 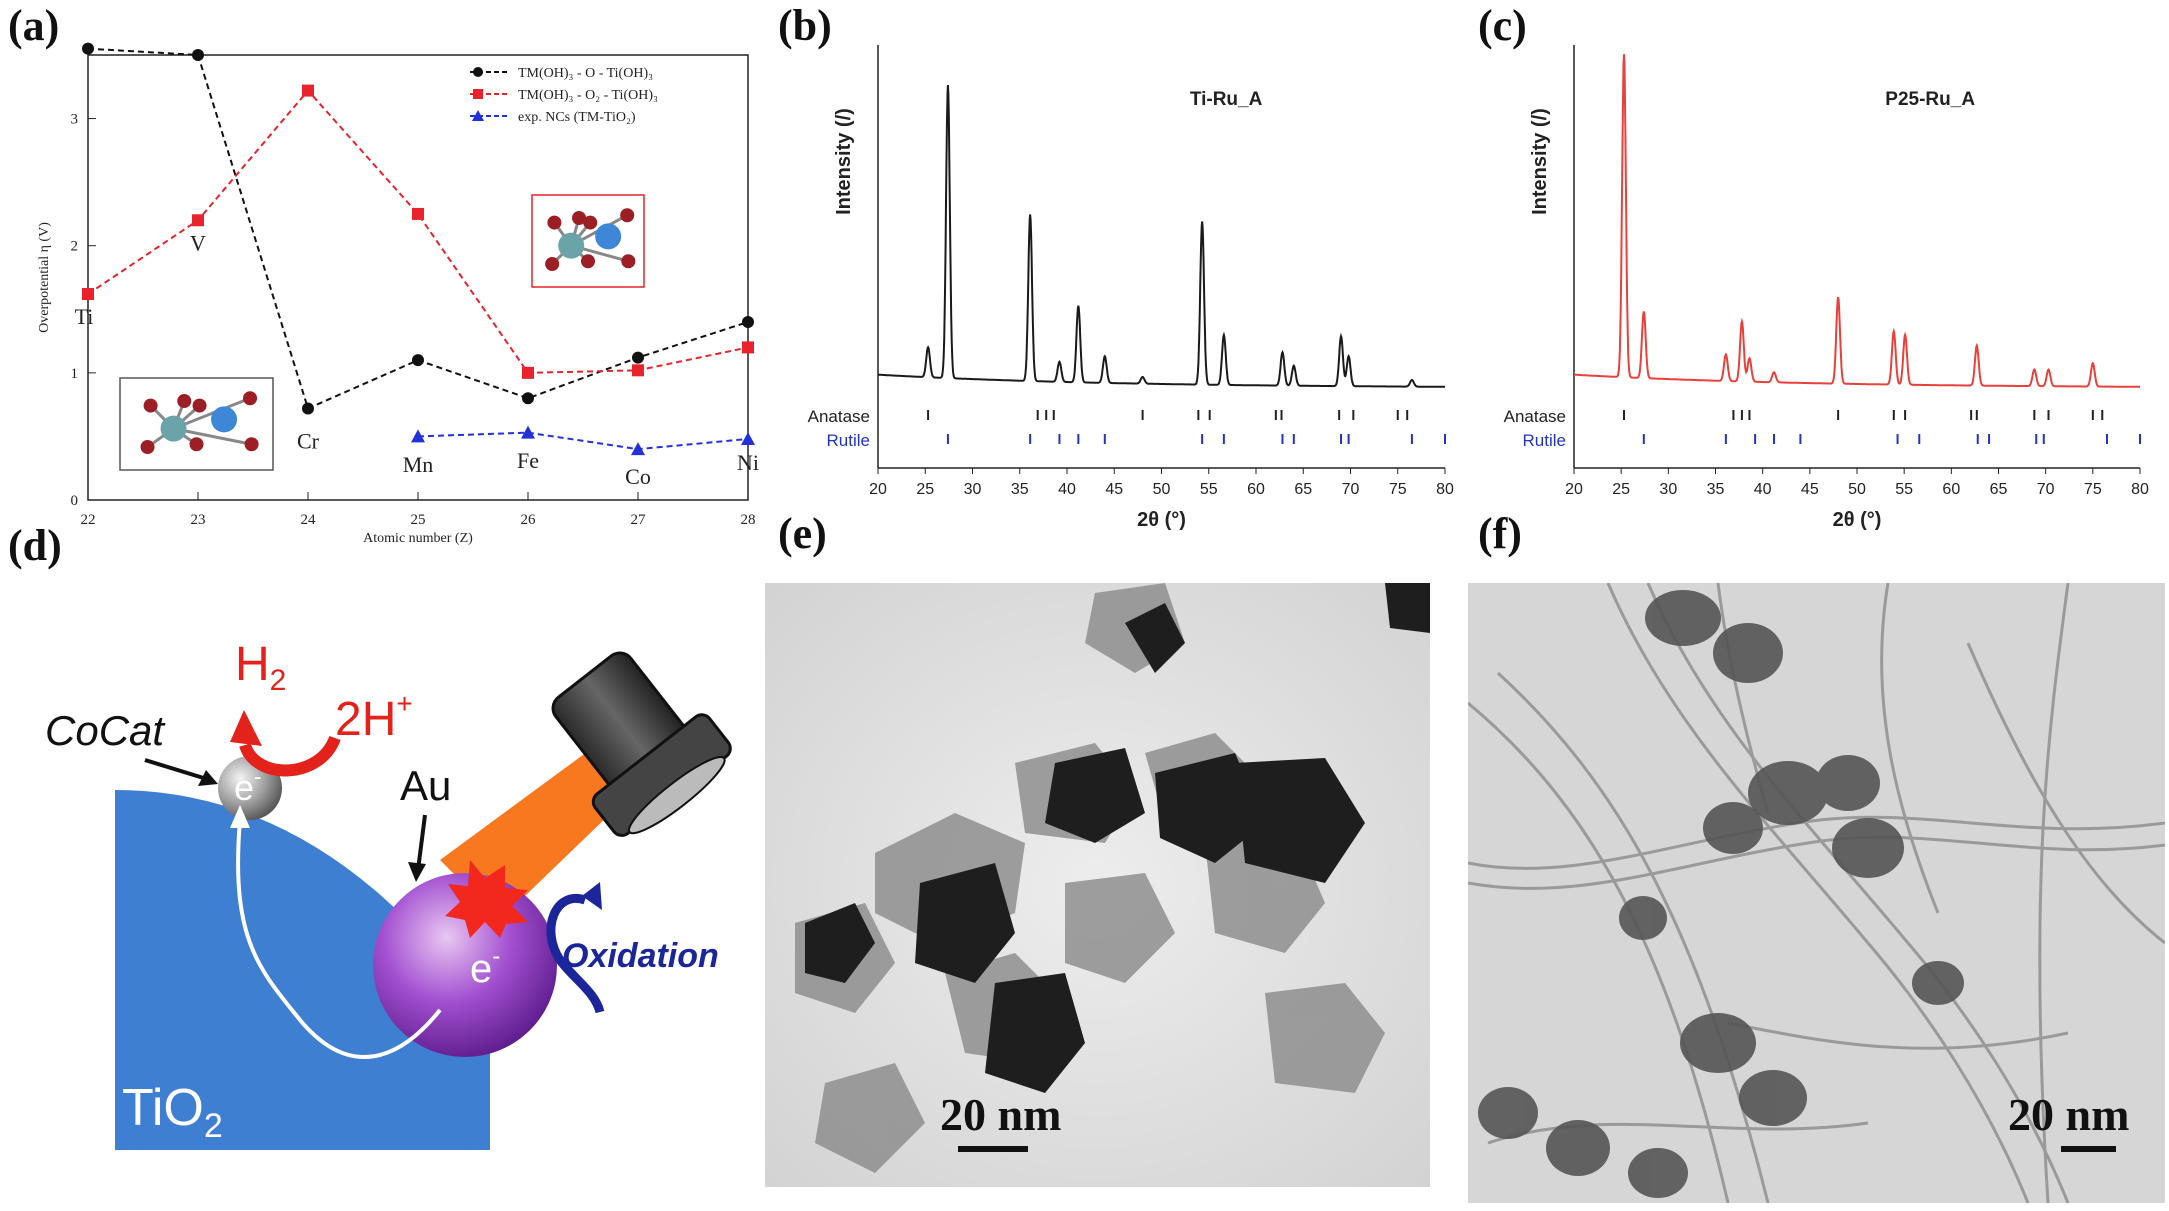 What do you see at coordinates (925, 489) in the screenshot?
I see `x-tick-label-b: 25` at bounding box center [925, 489].